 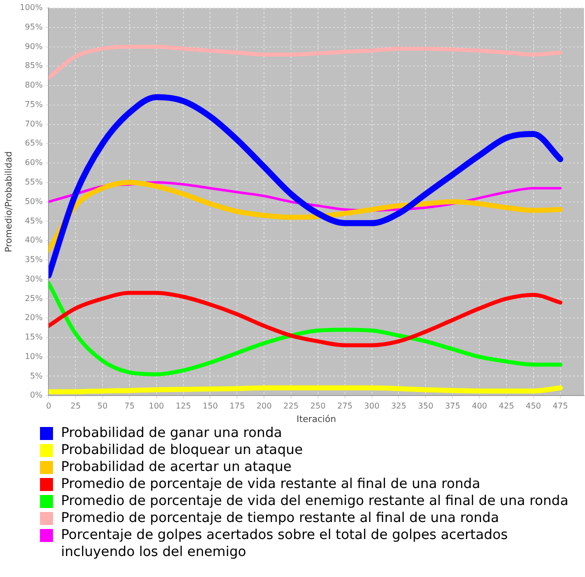 I want to click on x-tick-label: 225, so click(x=291, y=405).